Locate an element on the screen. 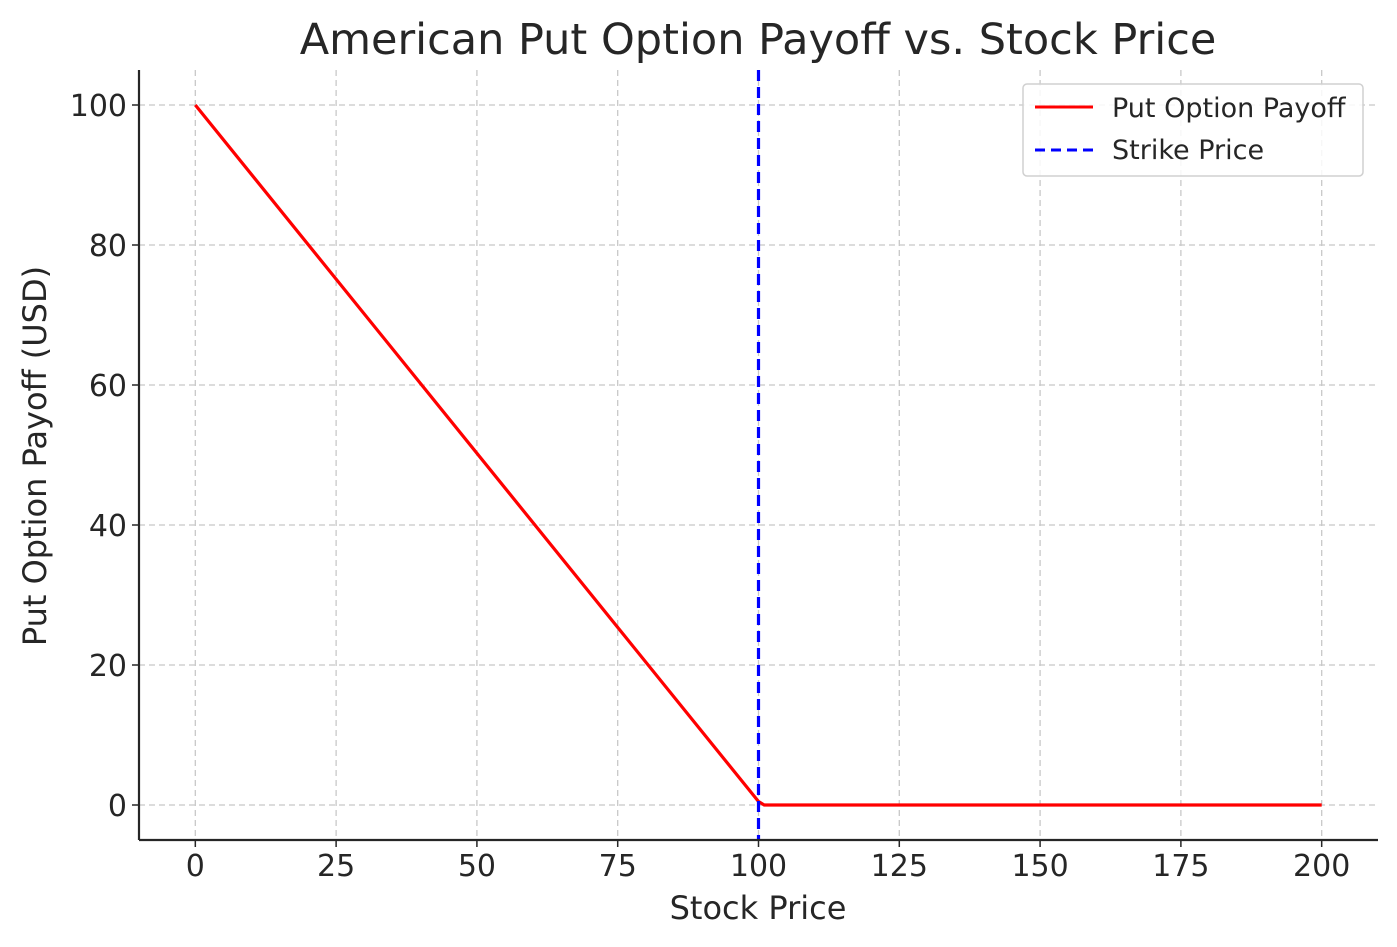 The height and width of the screenshot is (947, 1397). y-tick-label: 40 is located at coordinates (108, 526).